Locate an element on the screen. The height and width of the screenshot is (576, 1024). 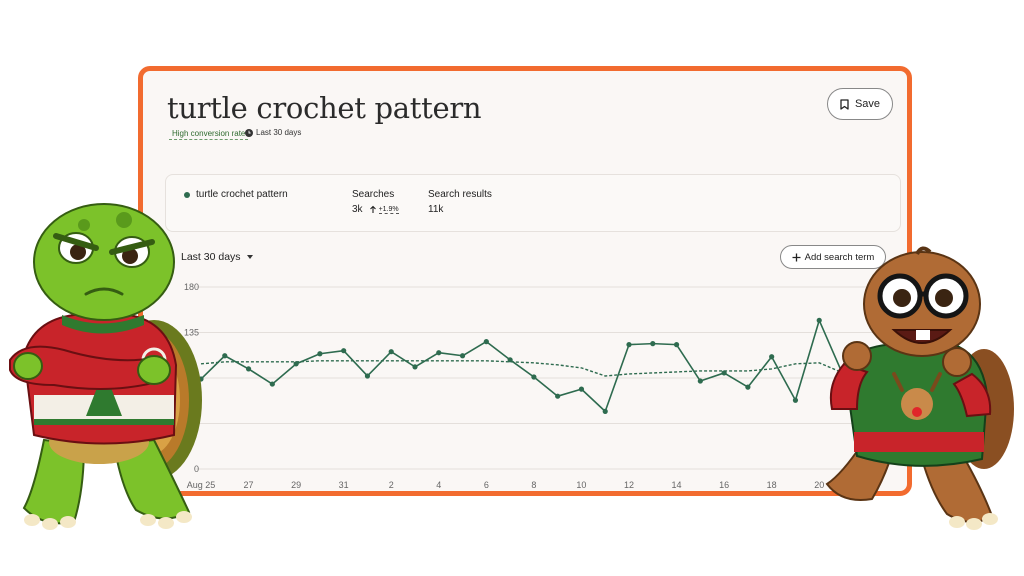
results-label: Search results is located at coordinates (460, 194).